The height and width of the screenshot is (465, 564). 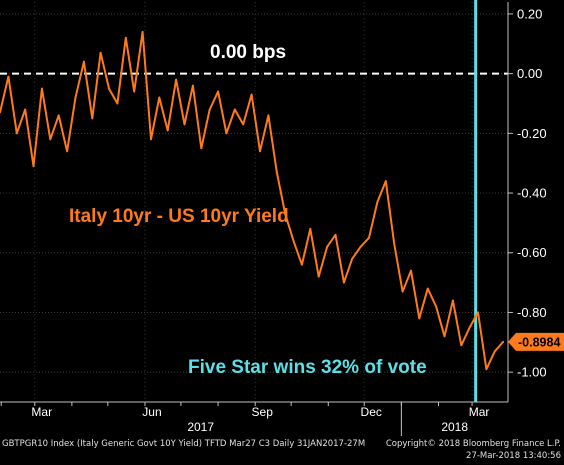 What do you see at coordinates (454, 427) in the screenshot?
I see `x-year-label: 2018` at bounding box center [454, 427].